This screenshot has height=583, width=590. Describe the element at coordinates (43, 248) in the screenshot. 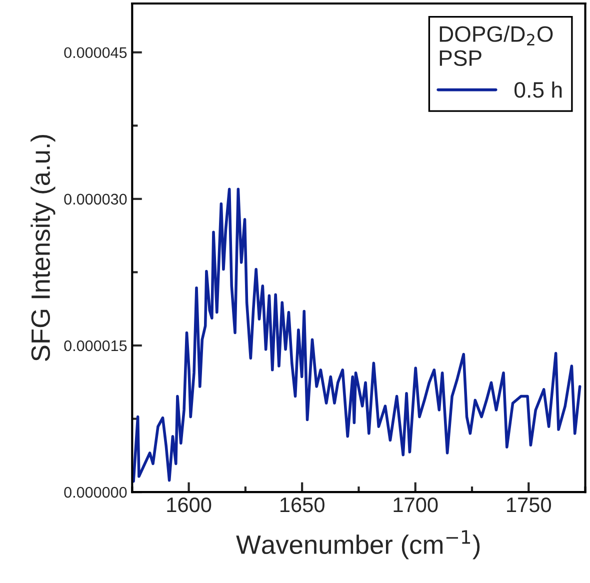

I see `y-axis-title: SFG Intensity (a.u.)` at that location.